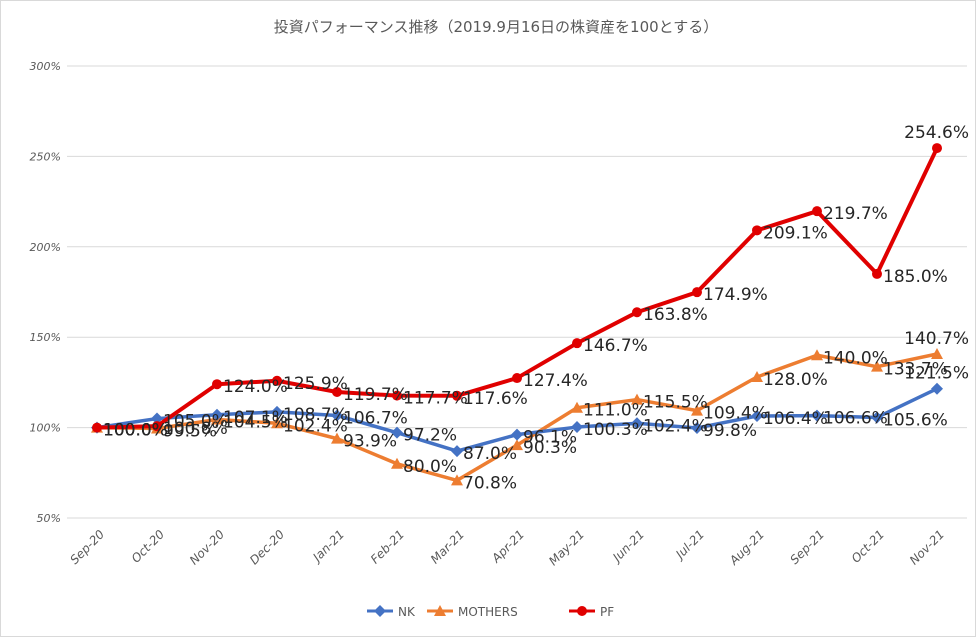 This screenshot has height=641, width=976. I want to click on y-tick-label: 50%, so click(49, 518).